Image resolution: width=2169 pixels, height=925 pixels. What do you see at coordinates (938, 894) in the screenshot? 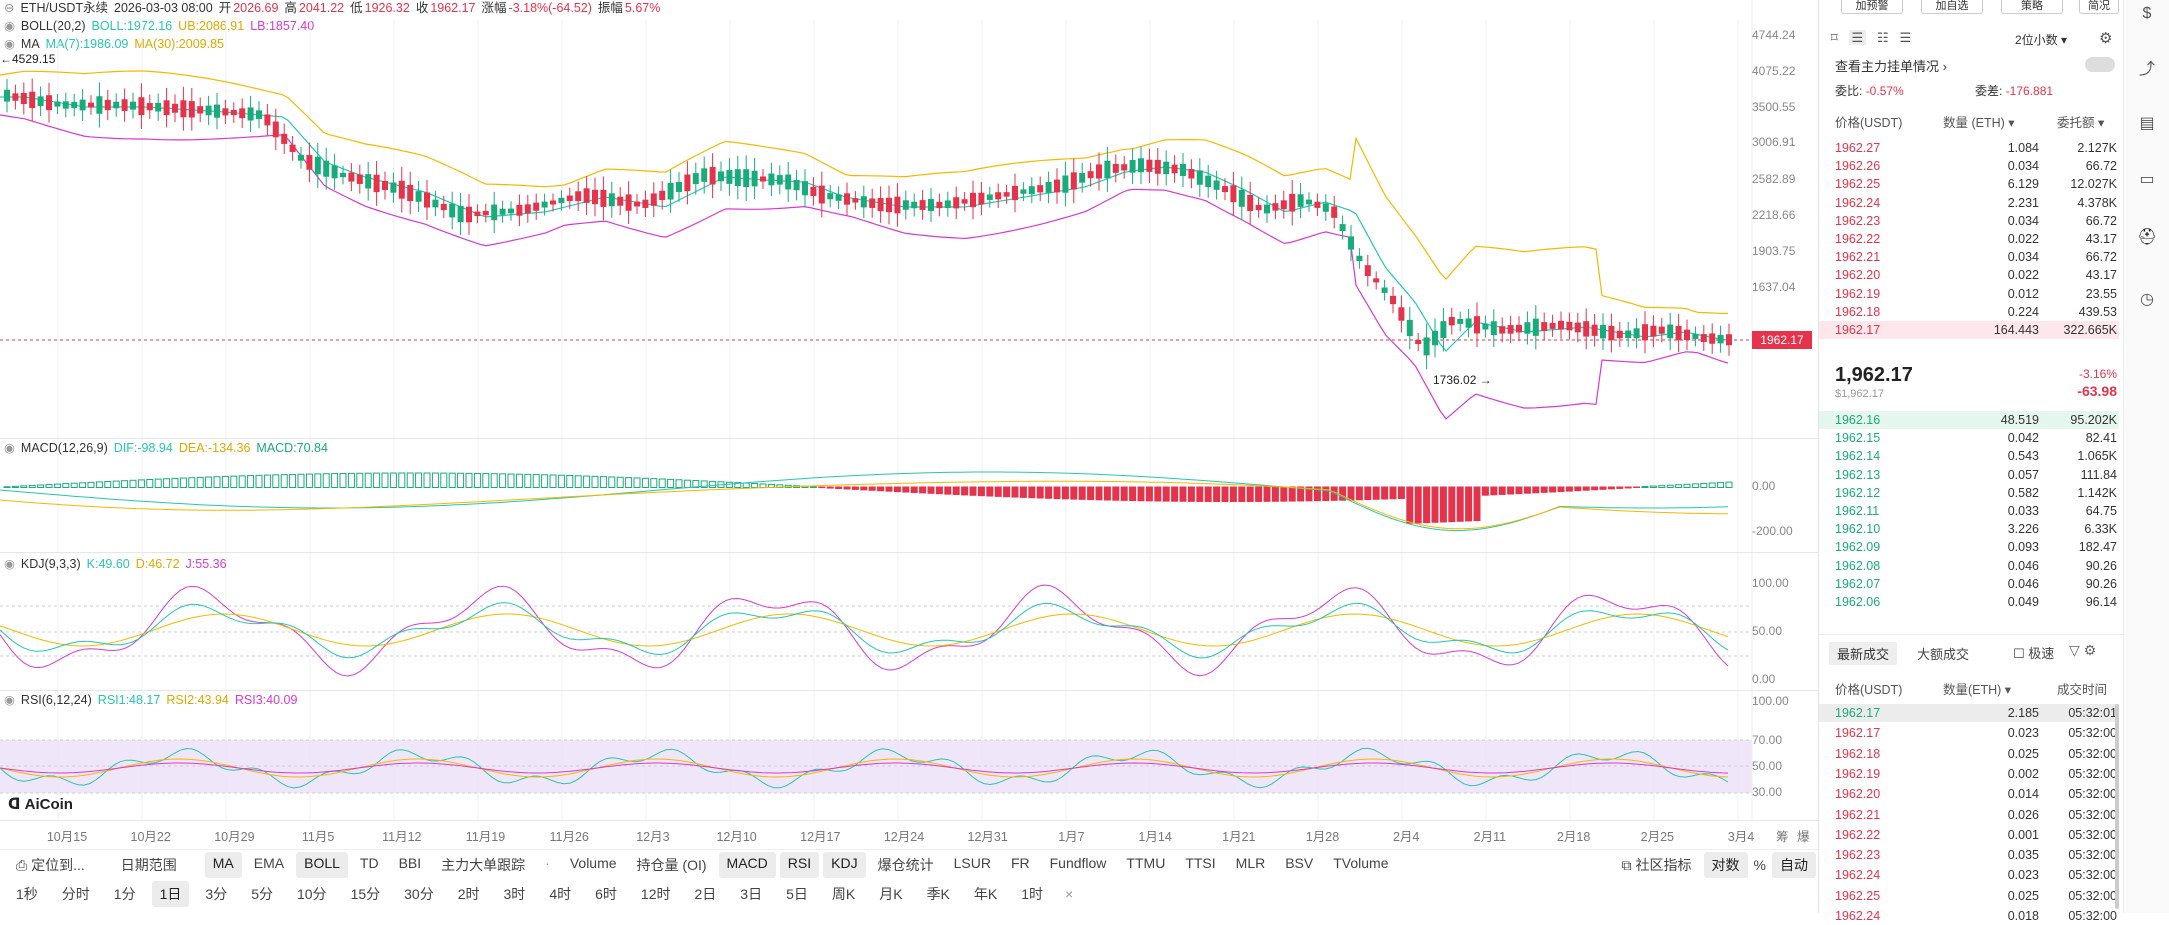
I see `interval-item: 季K` at bounding box center [938, 894].